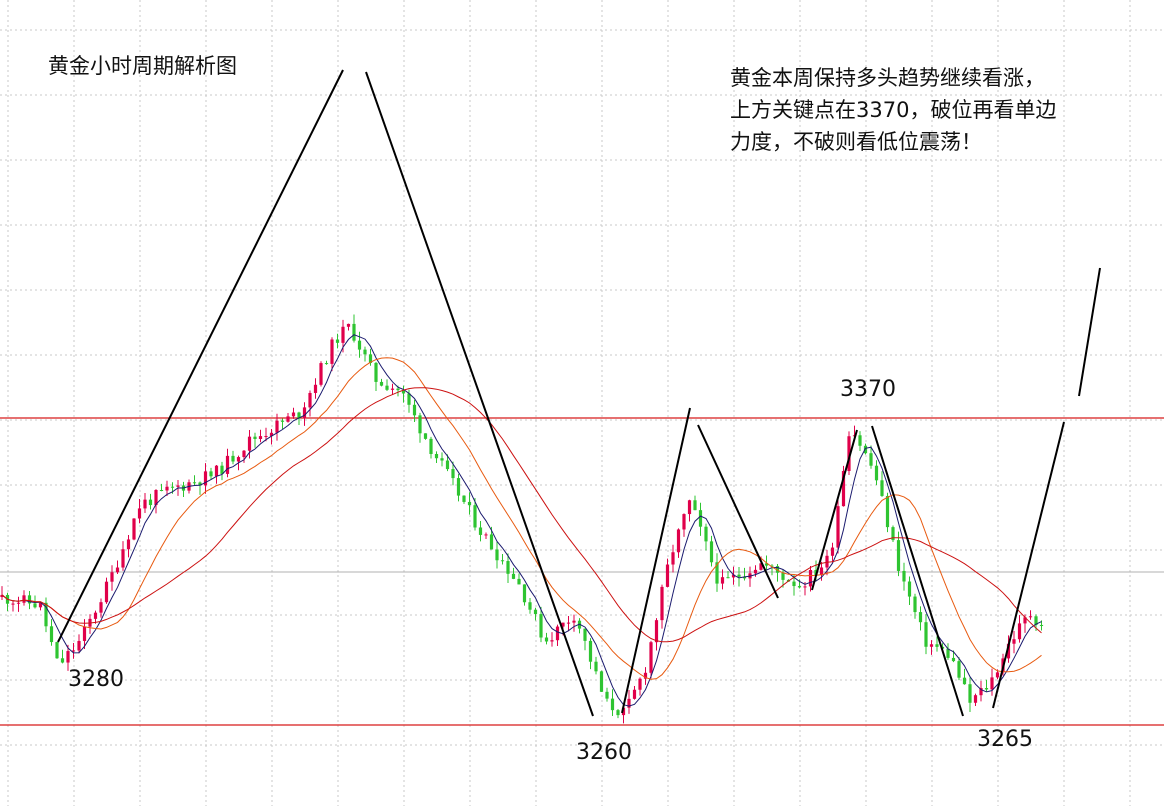  Describe the element at coordinates (96, 679) in the screenshot. I see `price-label-3280: 3280` at that location.